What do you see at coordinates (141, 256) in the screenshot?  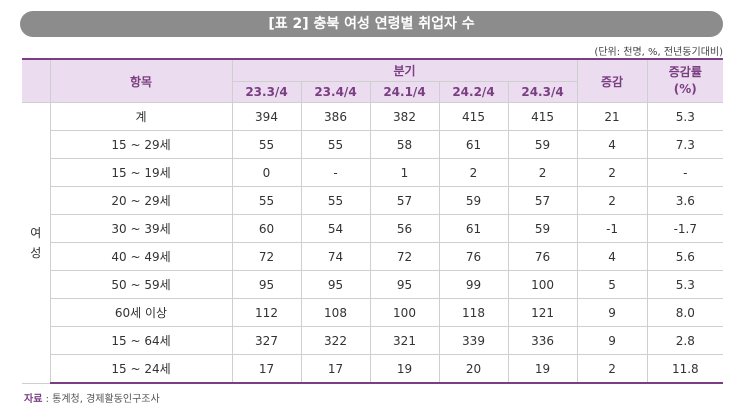 I see `row-label: 40 ~ 49세` at bounding box center [141, 256].